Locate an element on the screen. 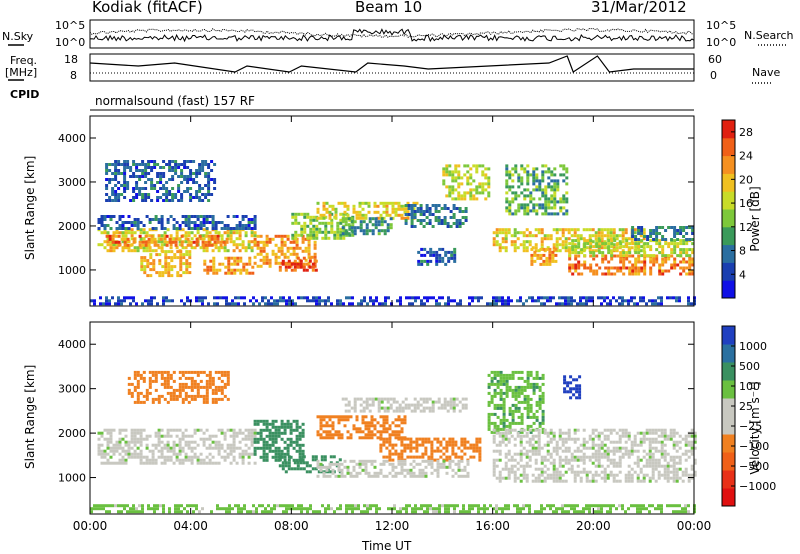  velocity-colorbar-tick-label: −500 is located at coordinates (754, 466).